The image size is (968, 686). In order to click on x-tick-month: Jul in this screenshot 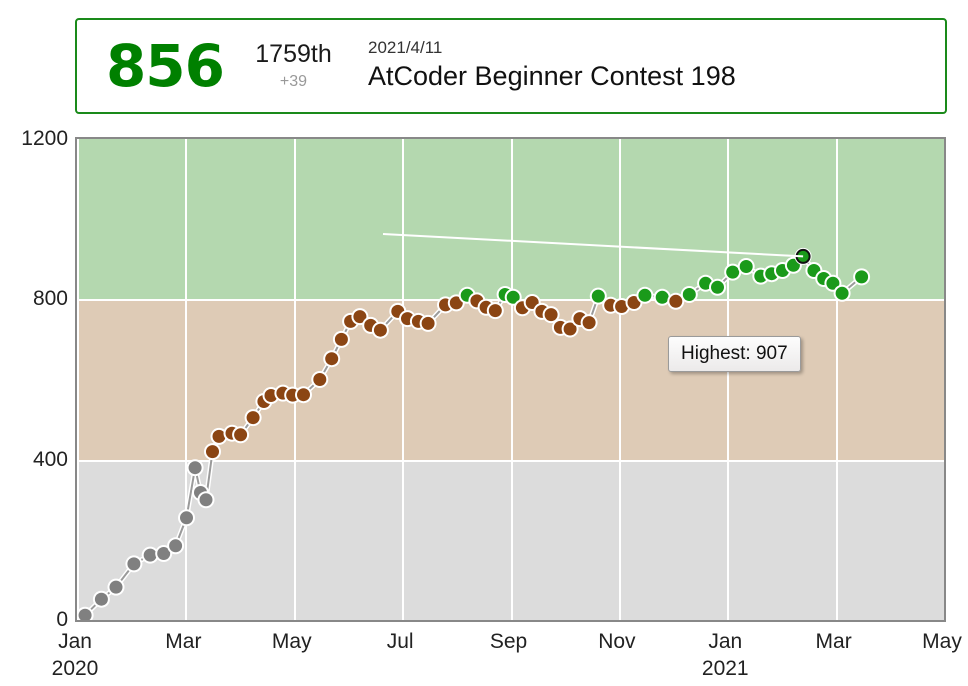, I will do `click(400, 641)`.